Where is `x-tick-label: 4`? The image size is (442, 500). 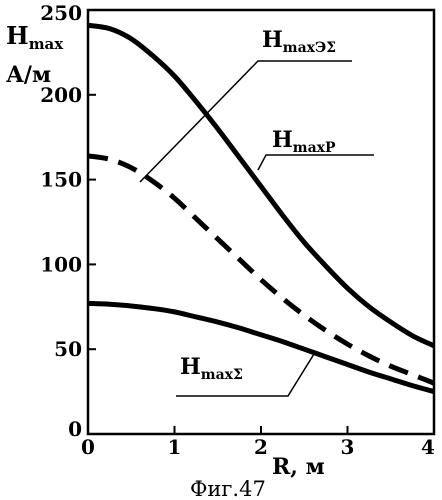
x-tick-label: 4 is located at coordinates (428, 447).